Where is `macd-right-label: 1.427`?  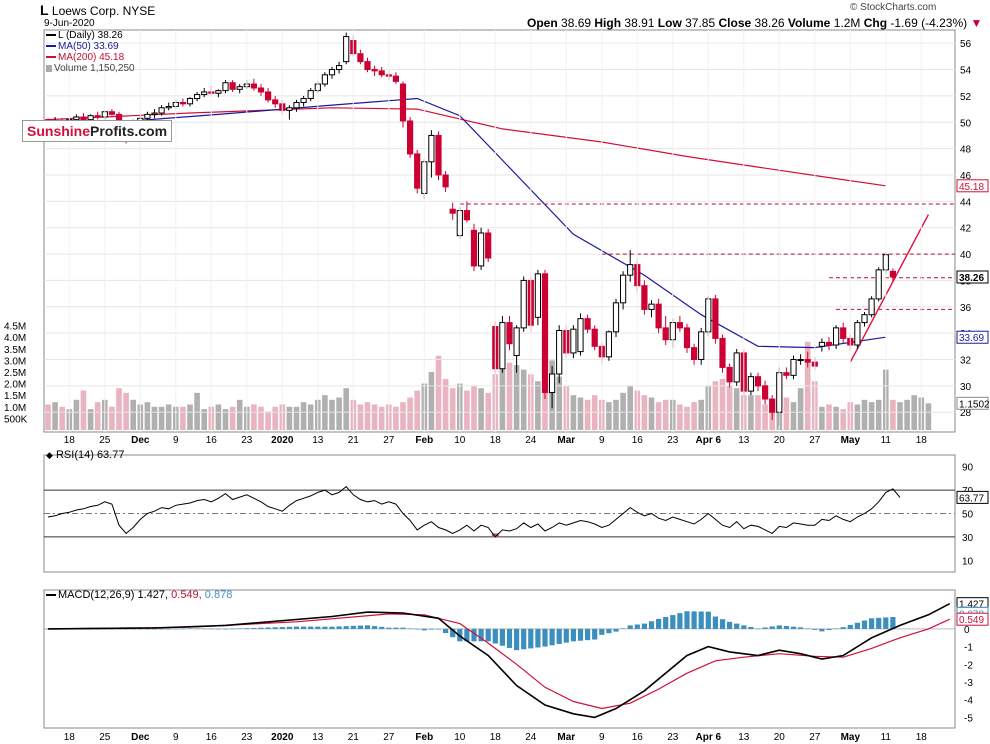 macd-right-label: 1.427 is located at coordinates (971, 605).